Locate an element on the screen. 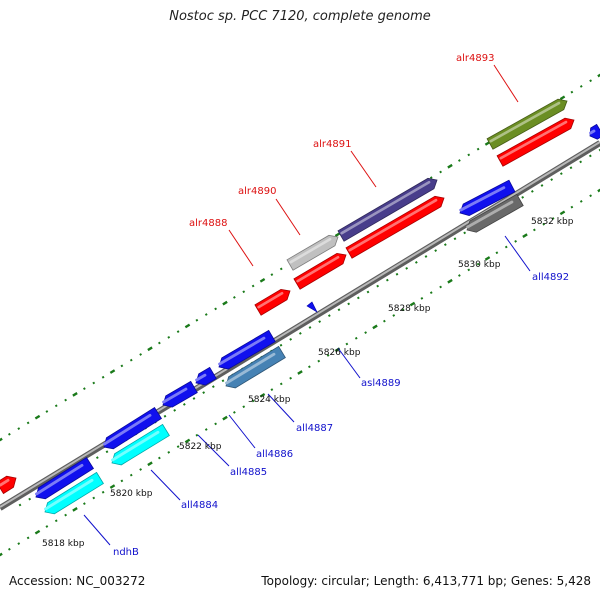 This screenshot has width=600, height=600. gene-label-all4885: all4885 is located at coordinates (248, 472).